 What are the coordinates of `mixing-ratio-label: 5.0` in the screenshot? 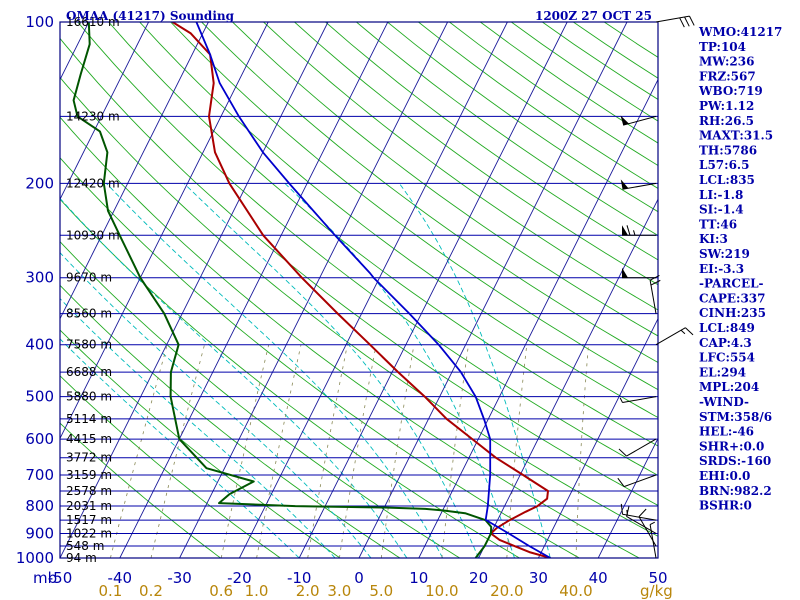 It's located at (381, 591).